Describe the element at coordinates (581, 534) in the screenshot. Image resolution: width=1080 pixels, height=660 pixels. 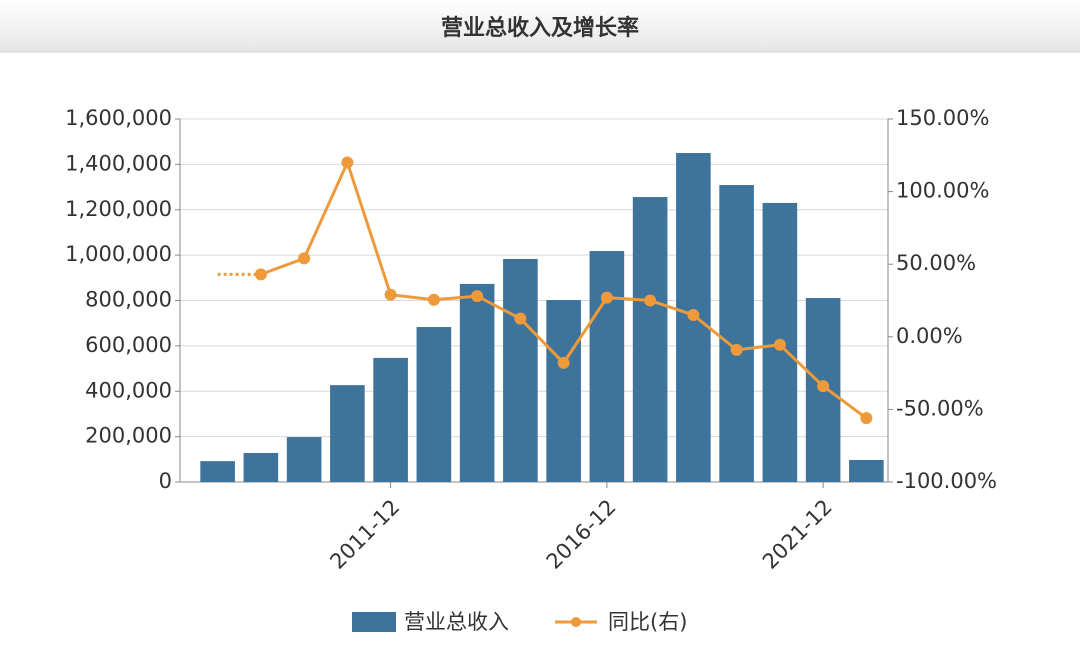
I see `x-tick-label: 2016-12` at that location.